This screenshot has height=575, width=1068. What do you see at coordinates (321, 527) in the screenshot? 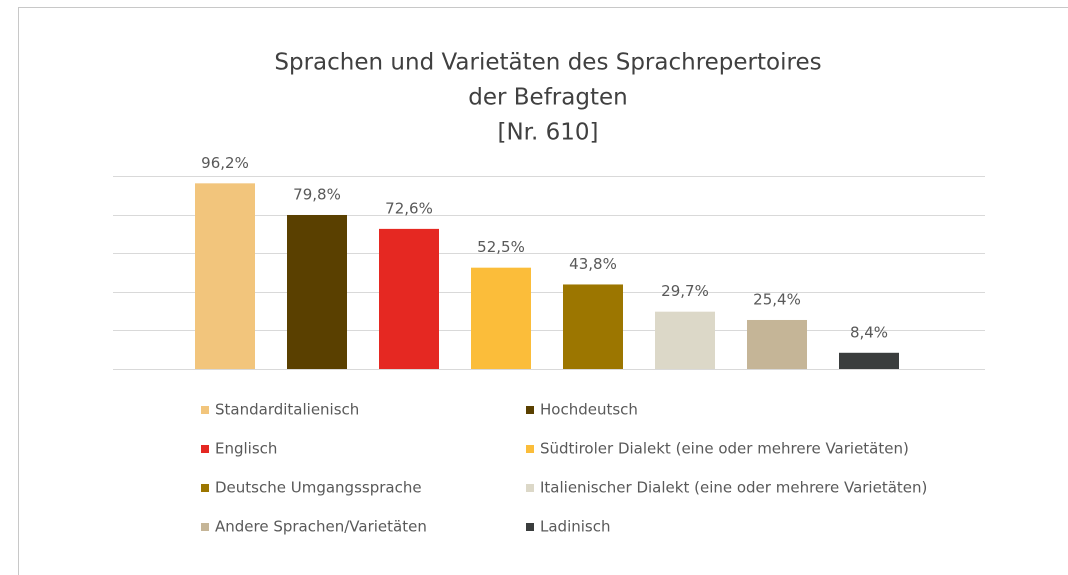
I see `legend-label: Andere Sprachen/Varietäten` at bounding box center [321, 527].